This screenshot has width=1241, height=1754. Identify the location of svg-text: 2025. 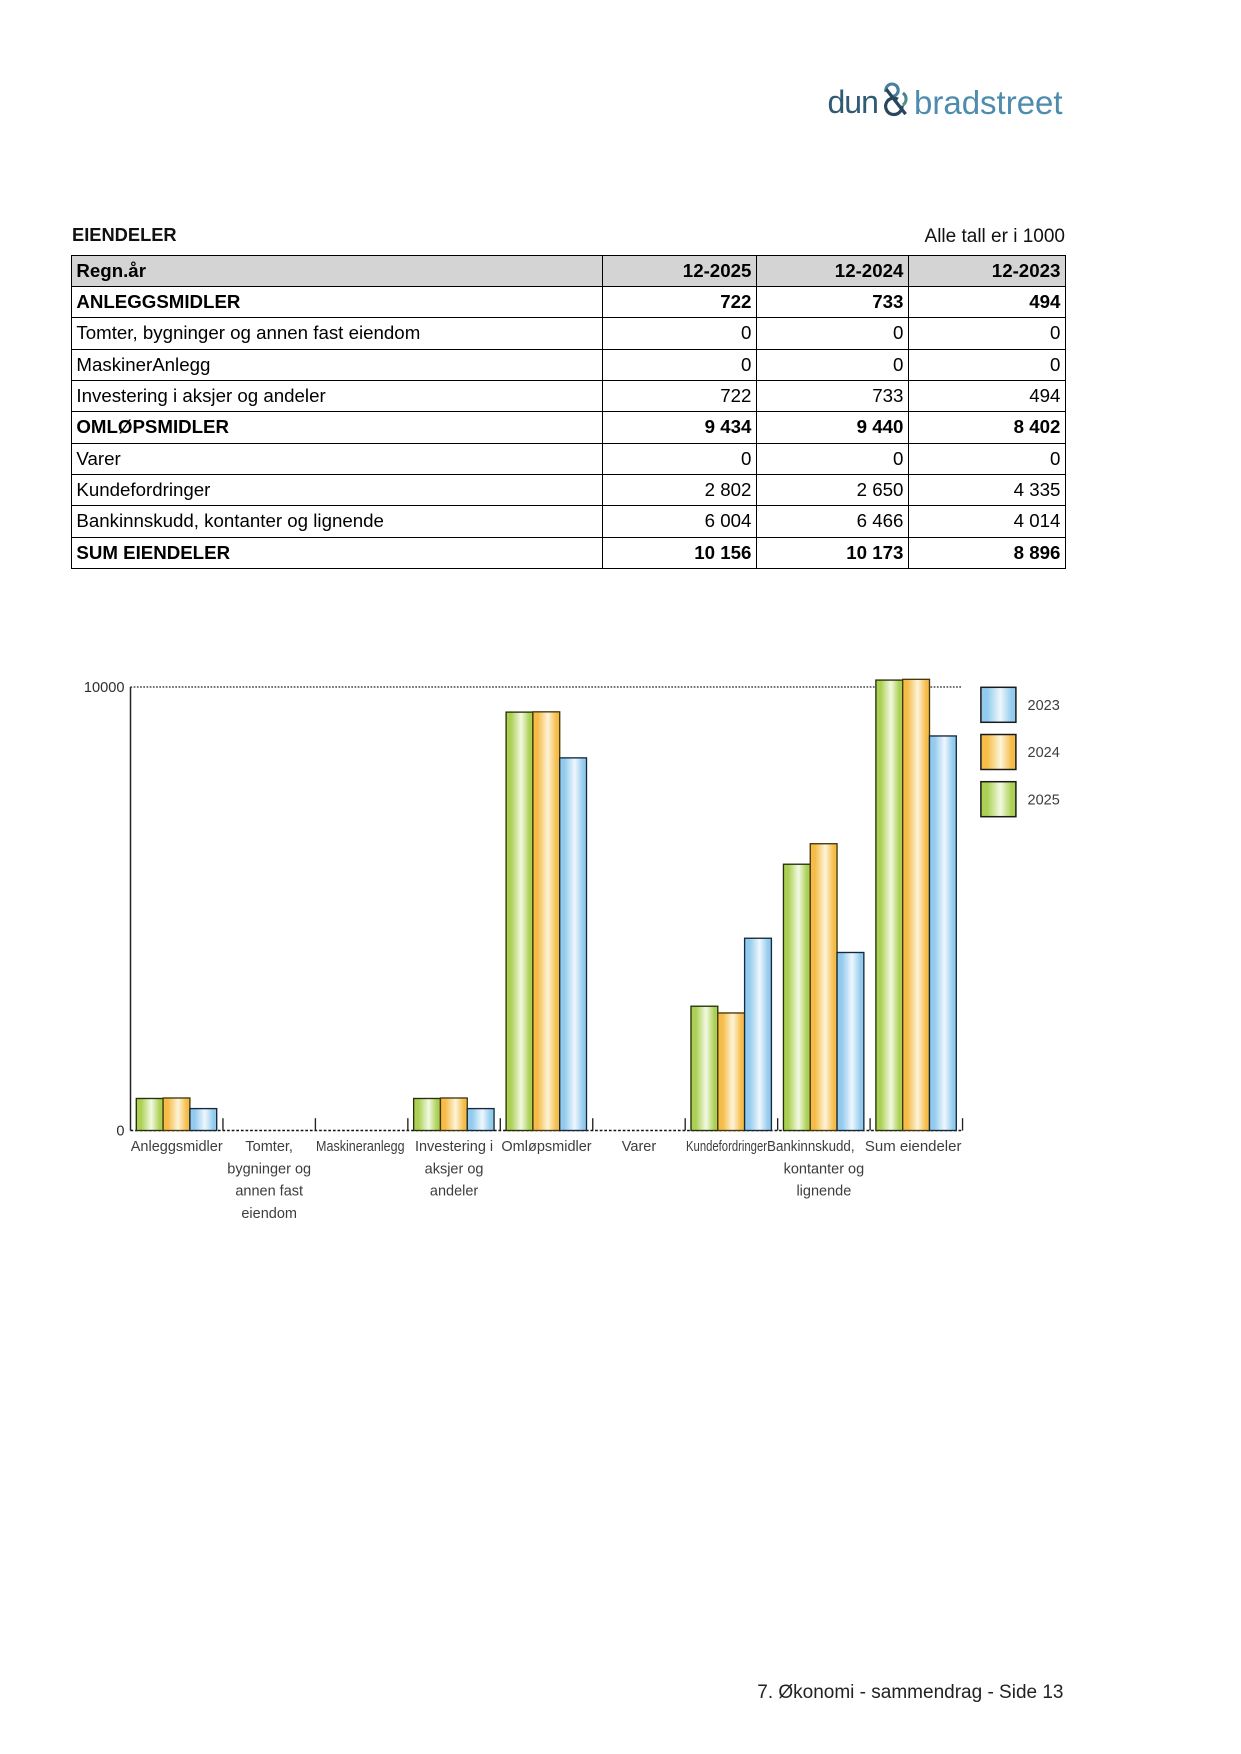
(1044, 800).